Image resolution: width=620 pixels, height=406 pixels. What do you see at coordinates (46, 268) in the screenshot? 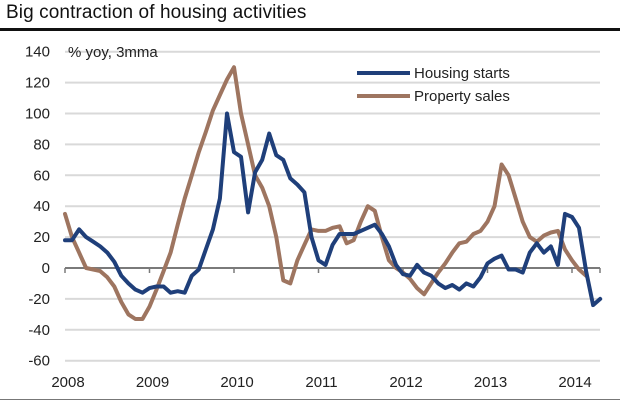
I see `y-tick-label: 0` at bounding box center [46, 268].